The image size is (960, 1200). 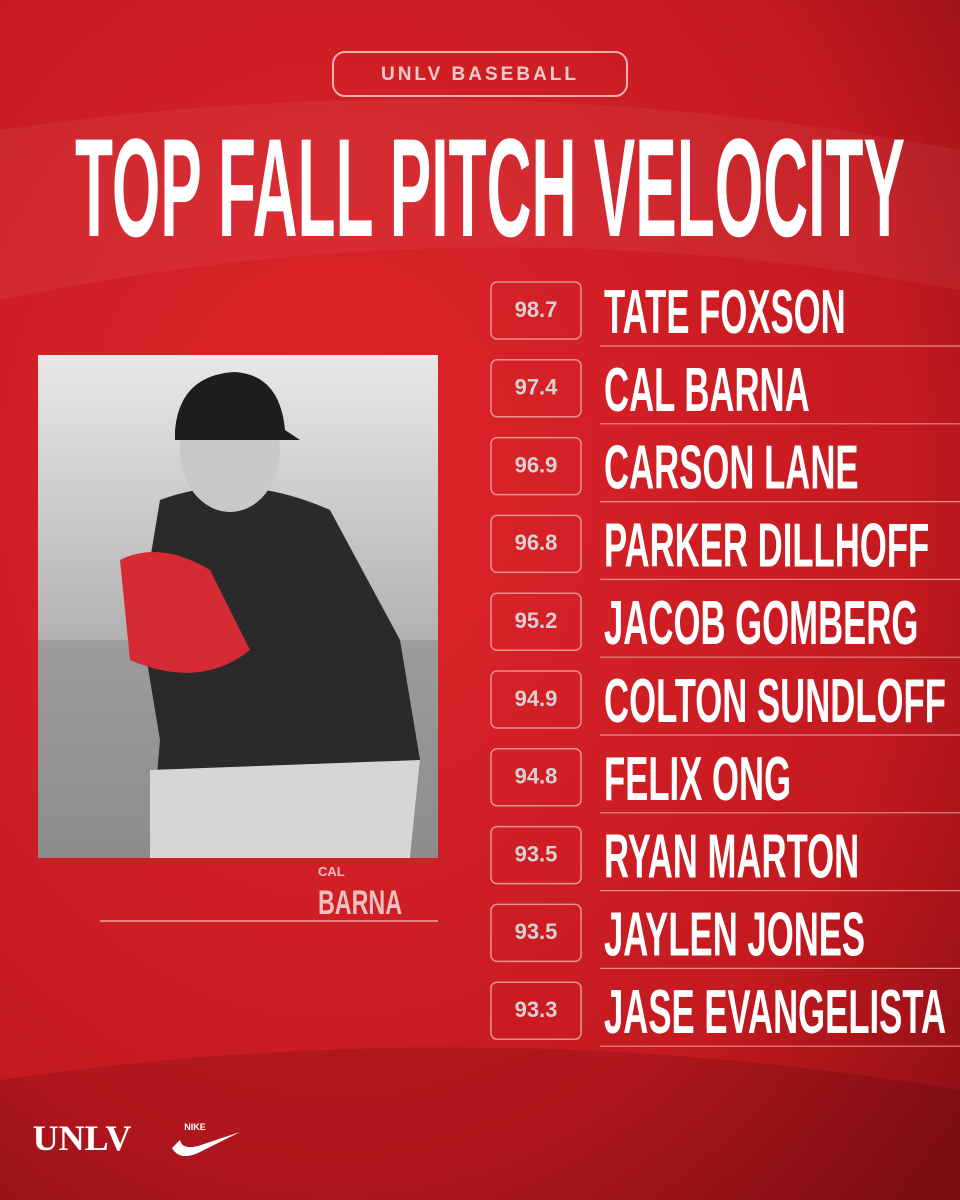 I want to click on player-name: JASE EVANGELISTA, so click(x=775, y=1012).